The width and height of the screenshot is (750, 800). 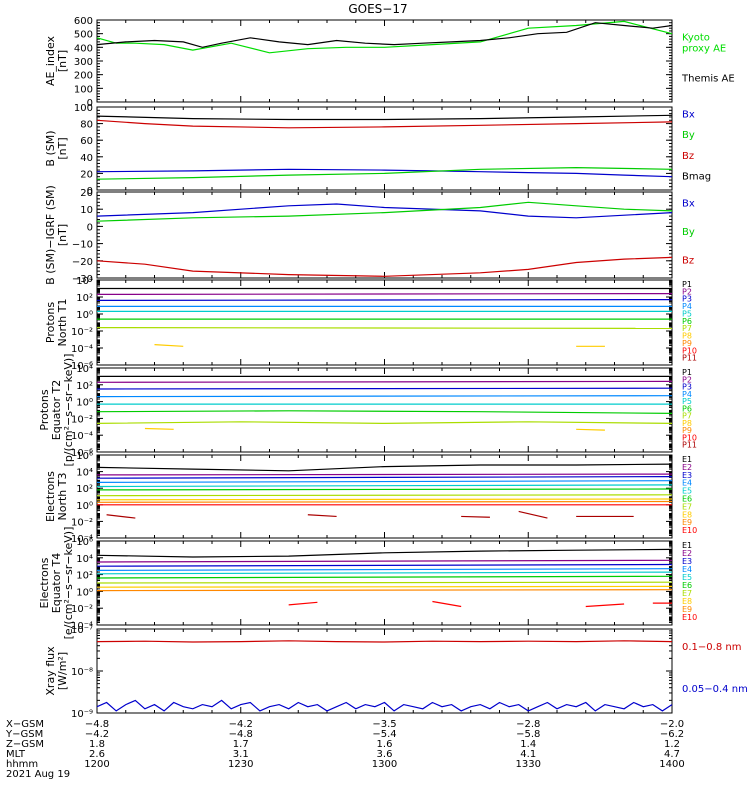 I want to click on legend-p2: P2, so click(x=687, y=379).